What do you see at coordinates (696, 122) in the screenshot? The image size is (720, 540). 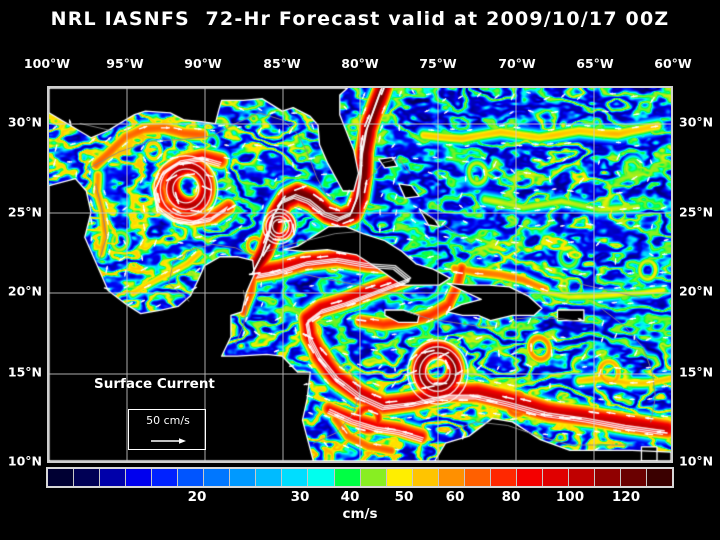 I see `lat-label-right-30n: 30°N` at bounding box center [696, 122].